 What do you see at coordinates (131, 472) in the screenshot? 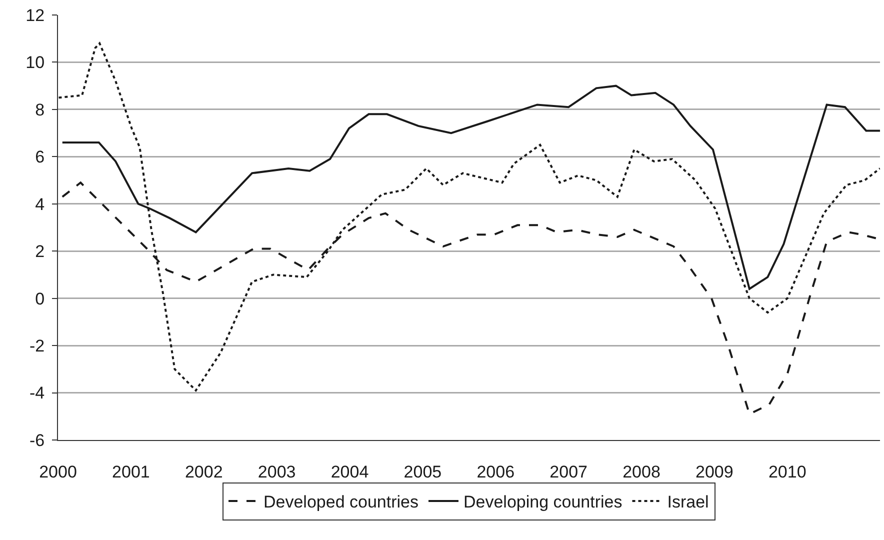
I see `x-tick-label: 2001` at bounding box center [131, 472].